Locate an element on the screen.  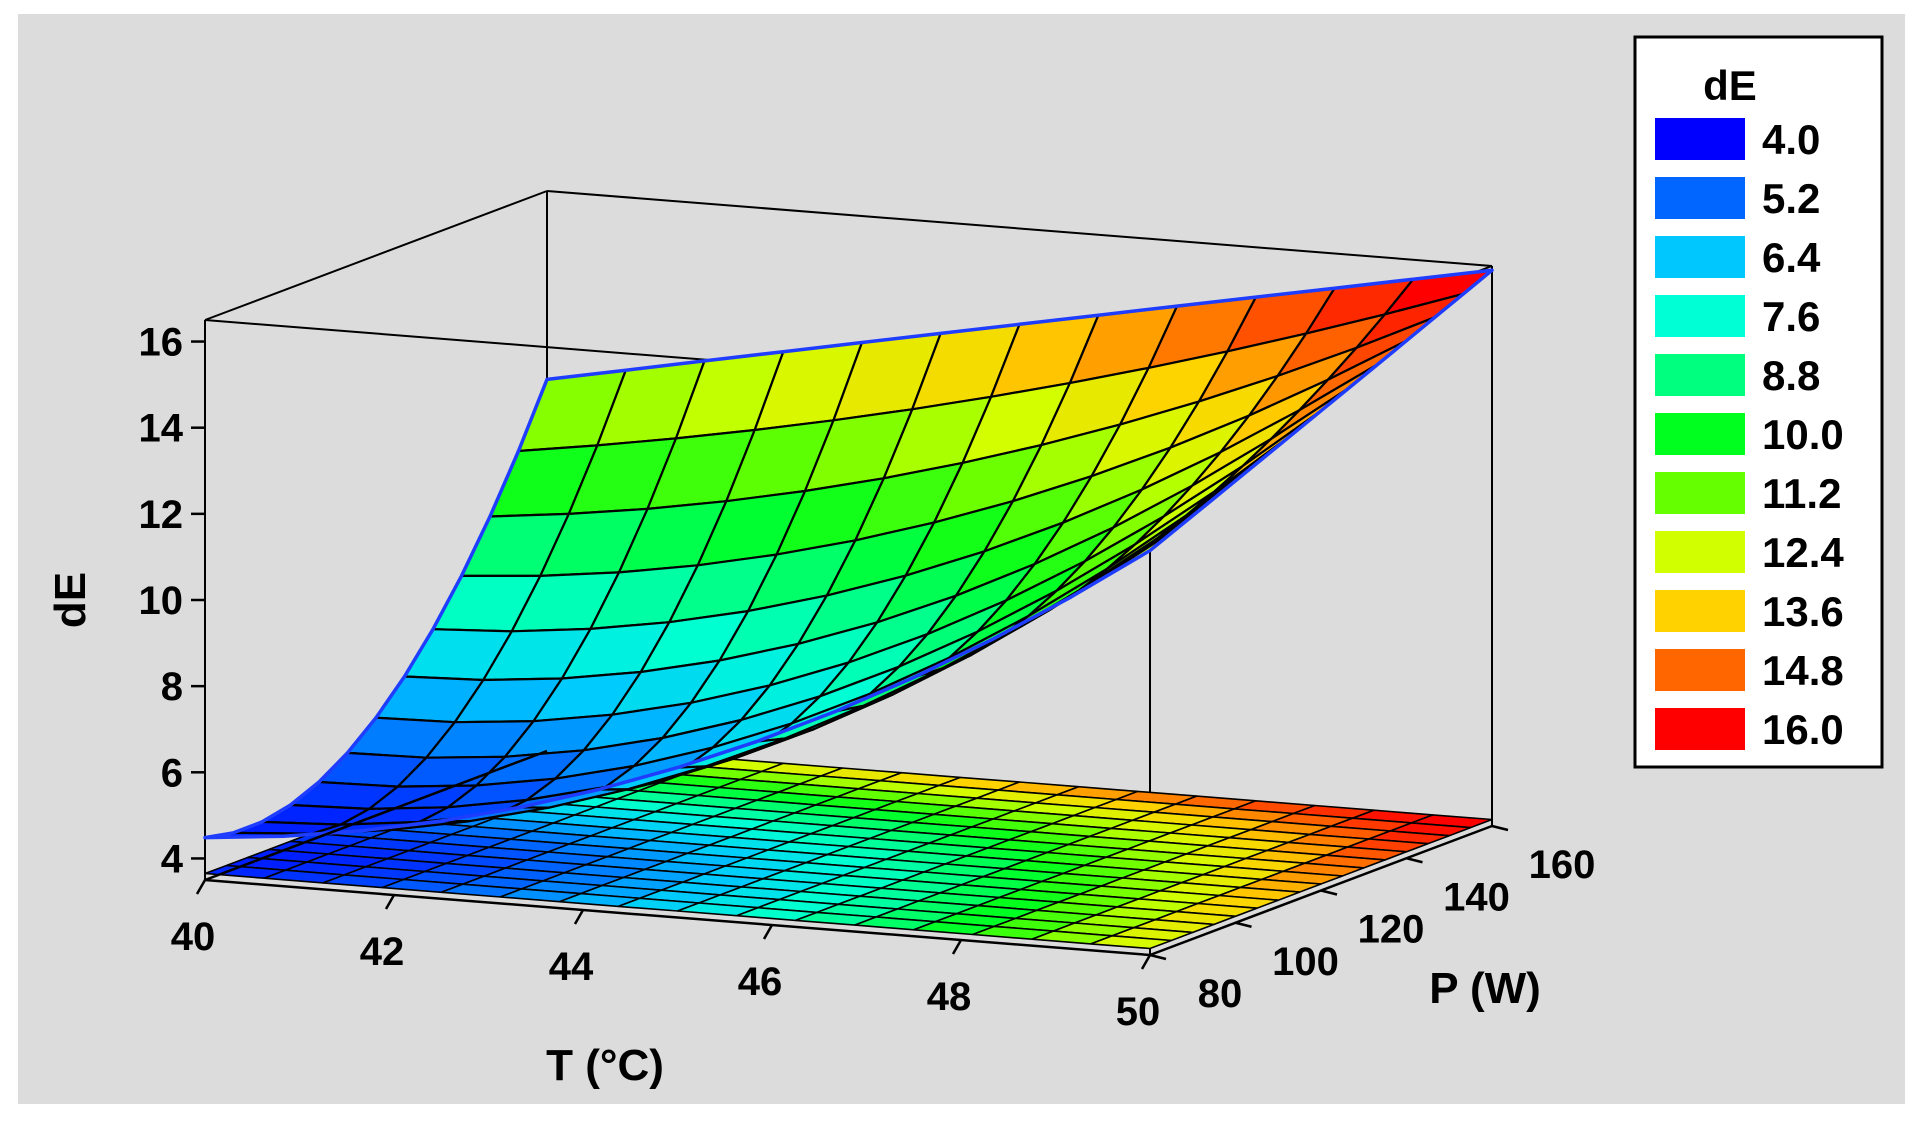
x-tick-label: 50 is located at coordinates (1138, 1012).